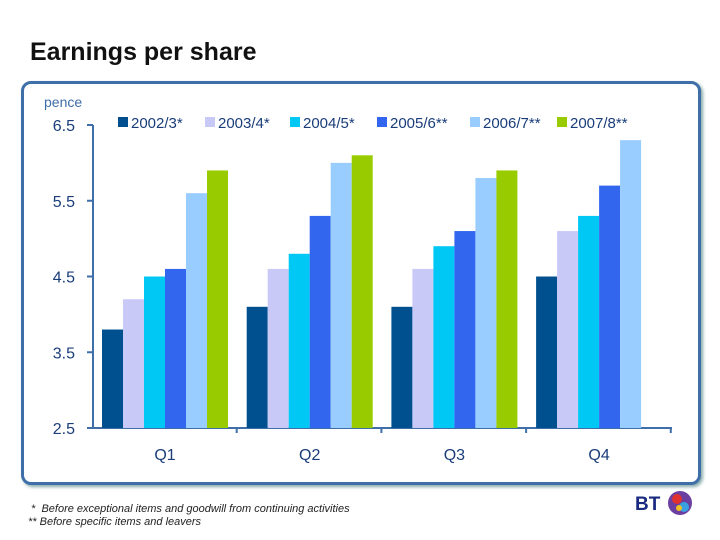 Image resolution: width=720 pixels, height=540 pixels. What do you see at coordinates (196, 310) in the screenshot?
I see `bar-20067-Q1` at bounding box center [196, 310].